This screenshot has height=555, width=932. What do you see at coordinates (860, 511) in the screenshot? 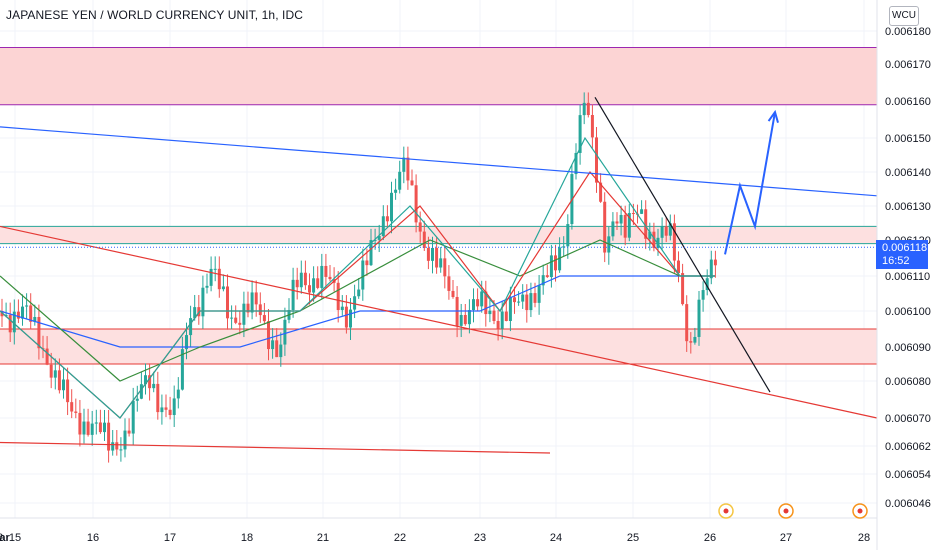
I see `event-marker-dot` at bounding box center [860, 511].